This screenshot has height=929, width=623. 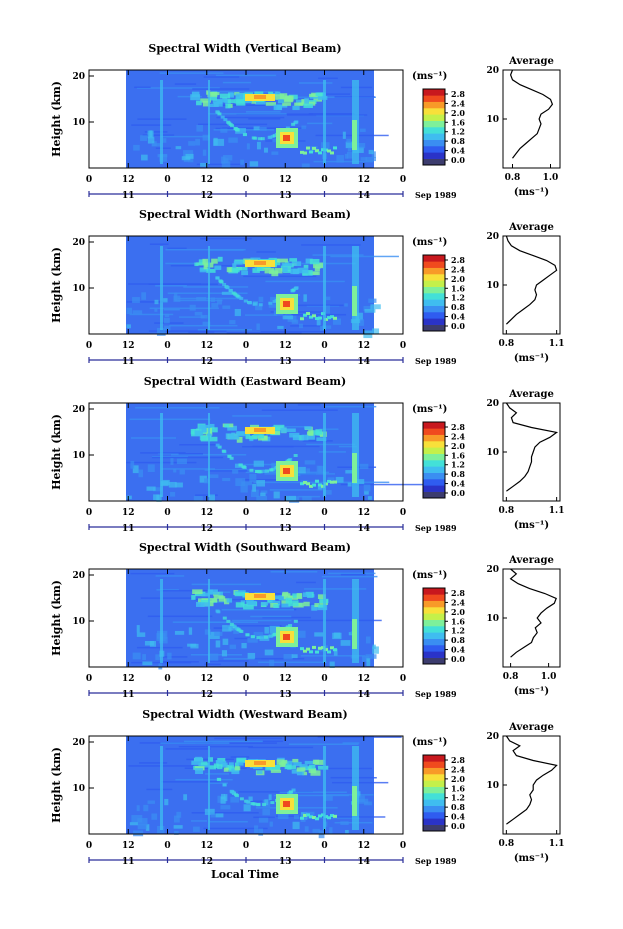 What do you see at coordinates (256, 620) in the screenshot?
I see `heatmap-cells` at bounding box center [256, 620].